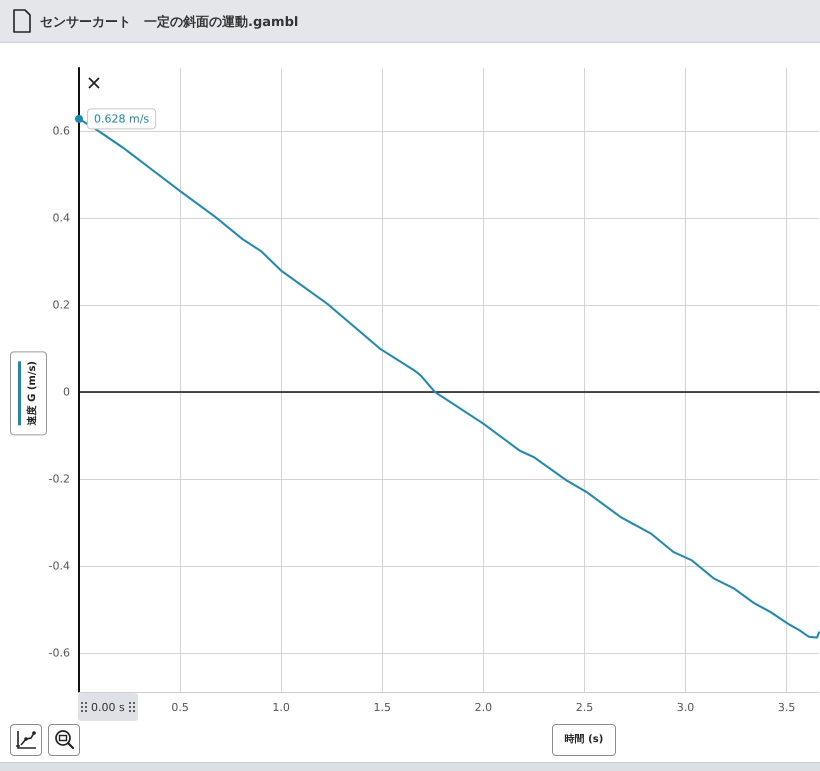 Image resolution: width=820 pixels, height=771 pixels. I want to click on x-tick-label: 3.5, so click(787, 707).